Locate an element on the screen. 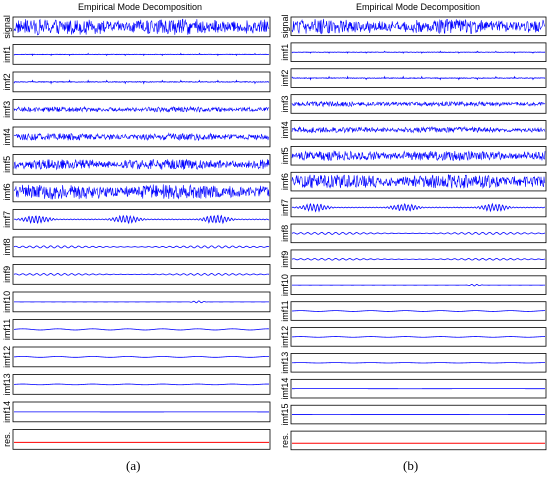 This screenshot has height=480, width=550. emd-row-imf15: imf15 is located at coordinates (413, 415).